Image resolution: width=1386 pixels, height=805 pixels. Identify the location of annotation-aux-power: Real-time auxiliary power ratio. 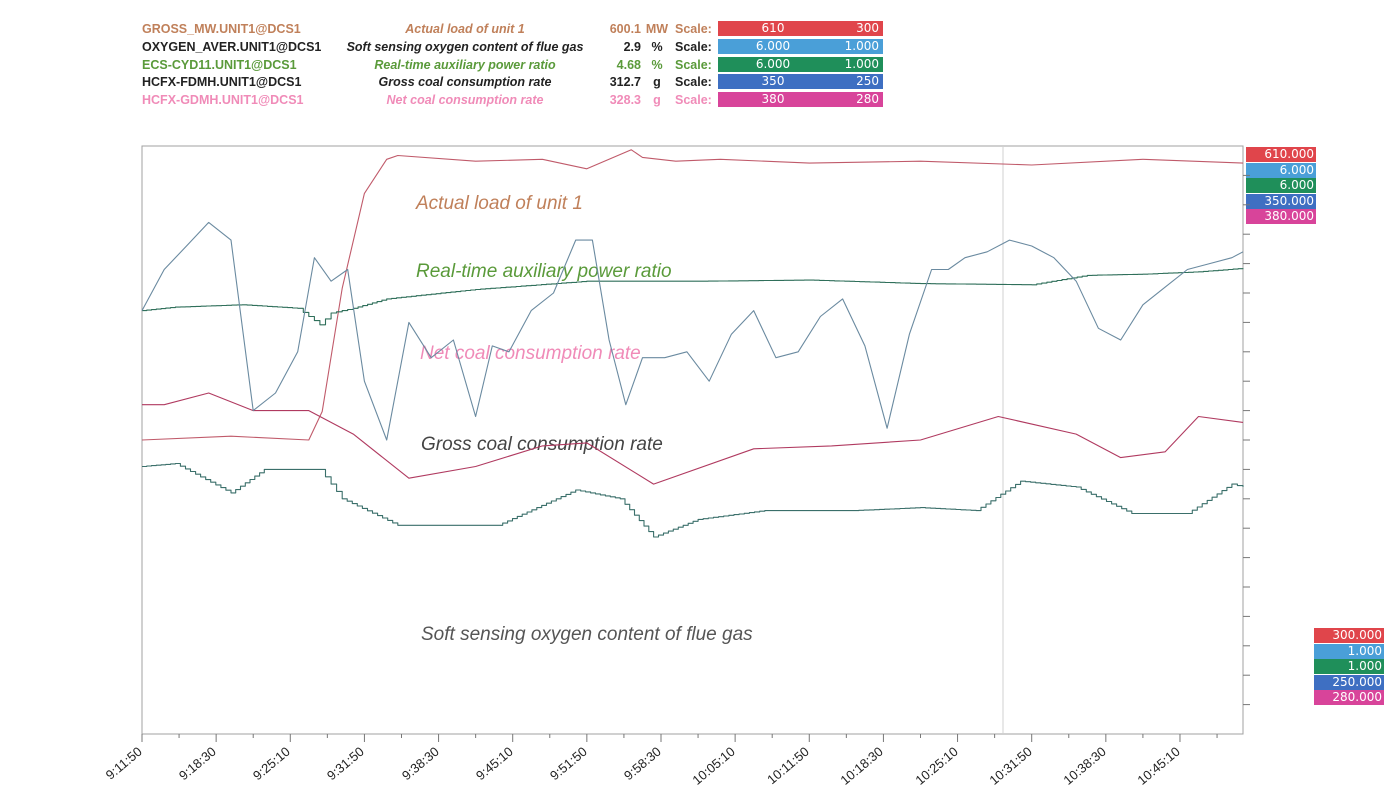
(544, 271).